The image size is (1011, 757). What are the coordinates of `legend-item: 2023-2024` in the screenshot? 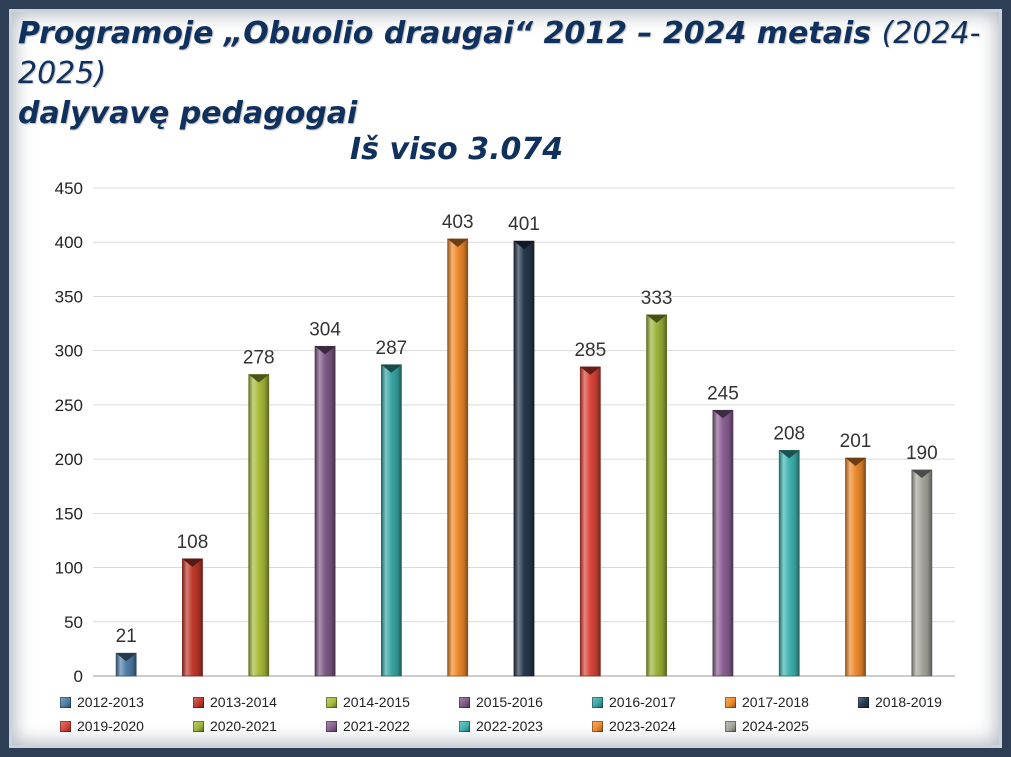 It's located at (658, 726).